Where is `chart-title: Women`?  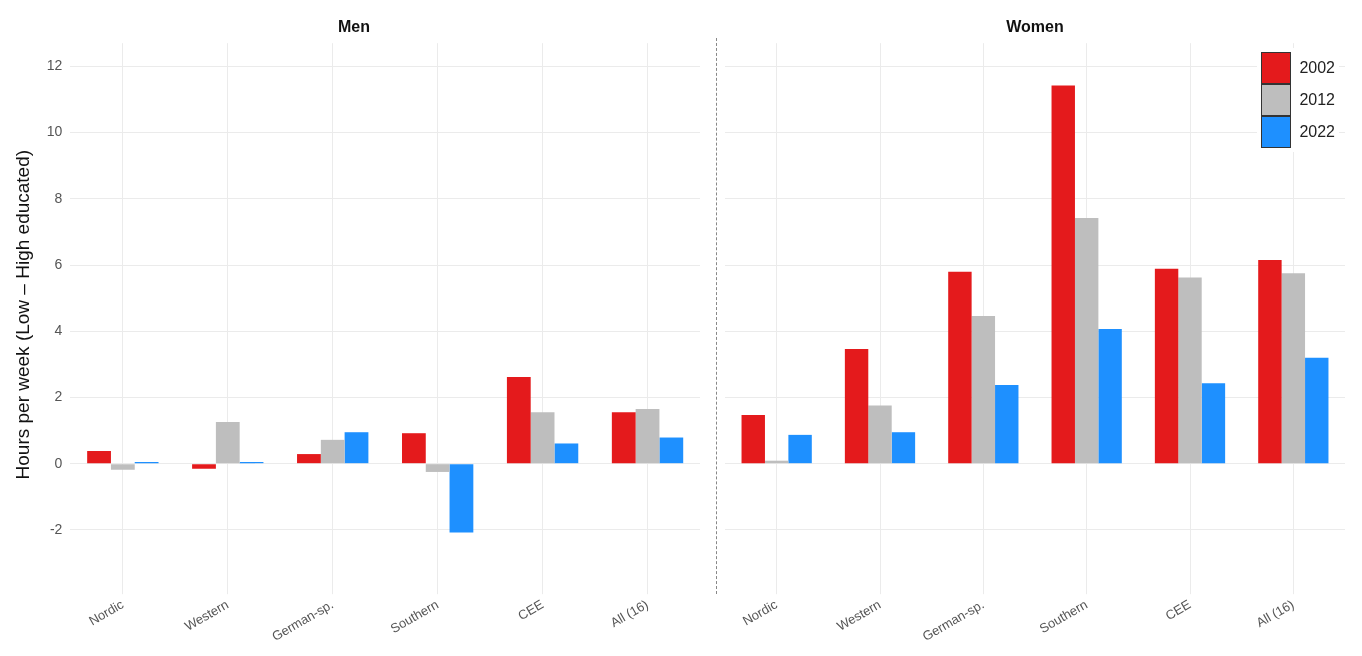
chart-title: Women is located at coordinates (1035, 27).